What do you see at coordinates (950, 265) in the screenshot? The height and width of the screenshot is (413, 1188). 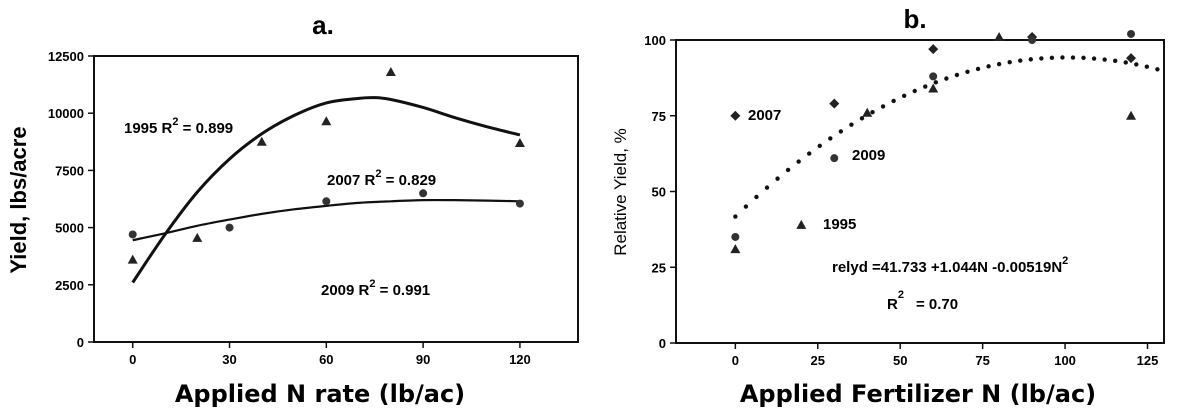 I see `fit-equation-b: relyd =41.733 +1.044N -0.00519N2` at bounding box center [950, 265].